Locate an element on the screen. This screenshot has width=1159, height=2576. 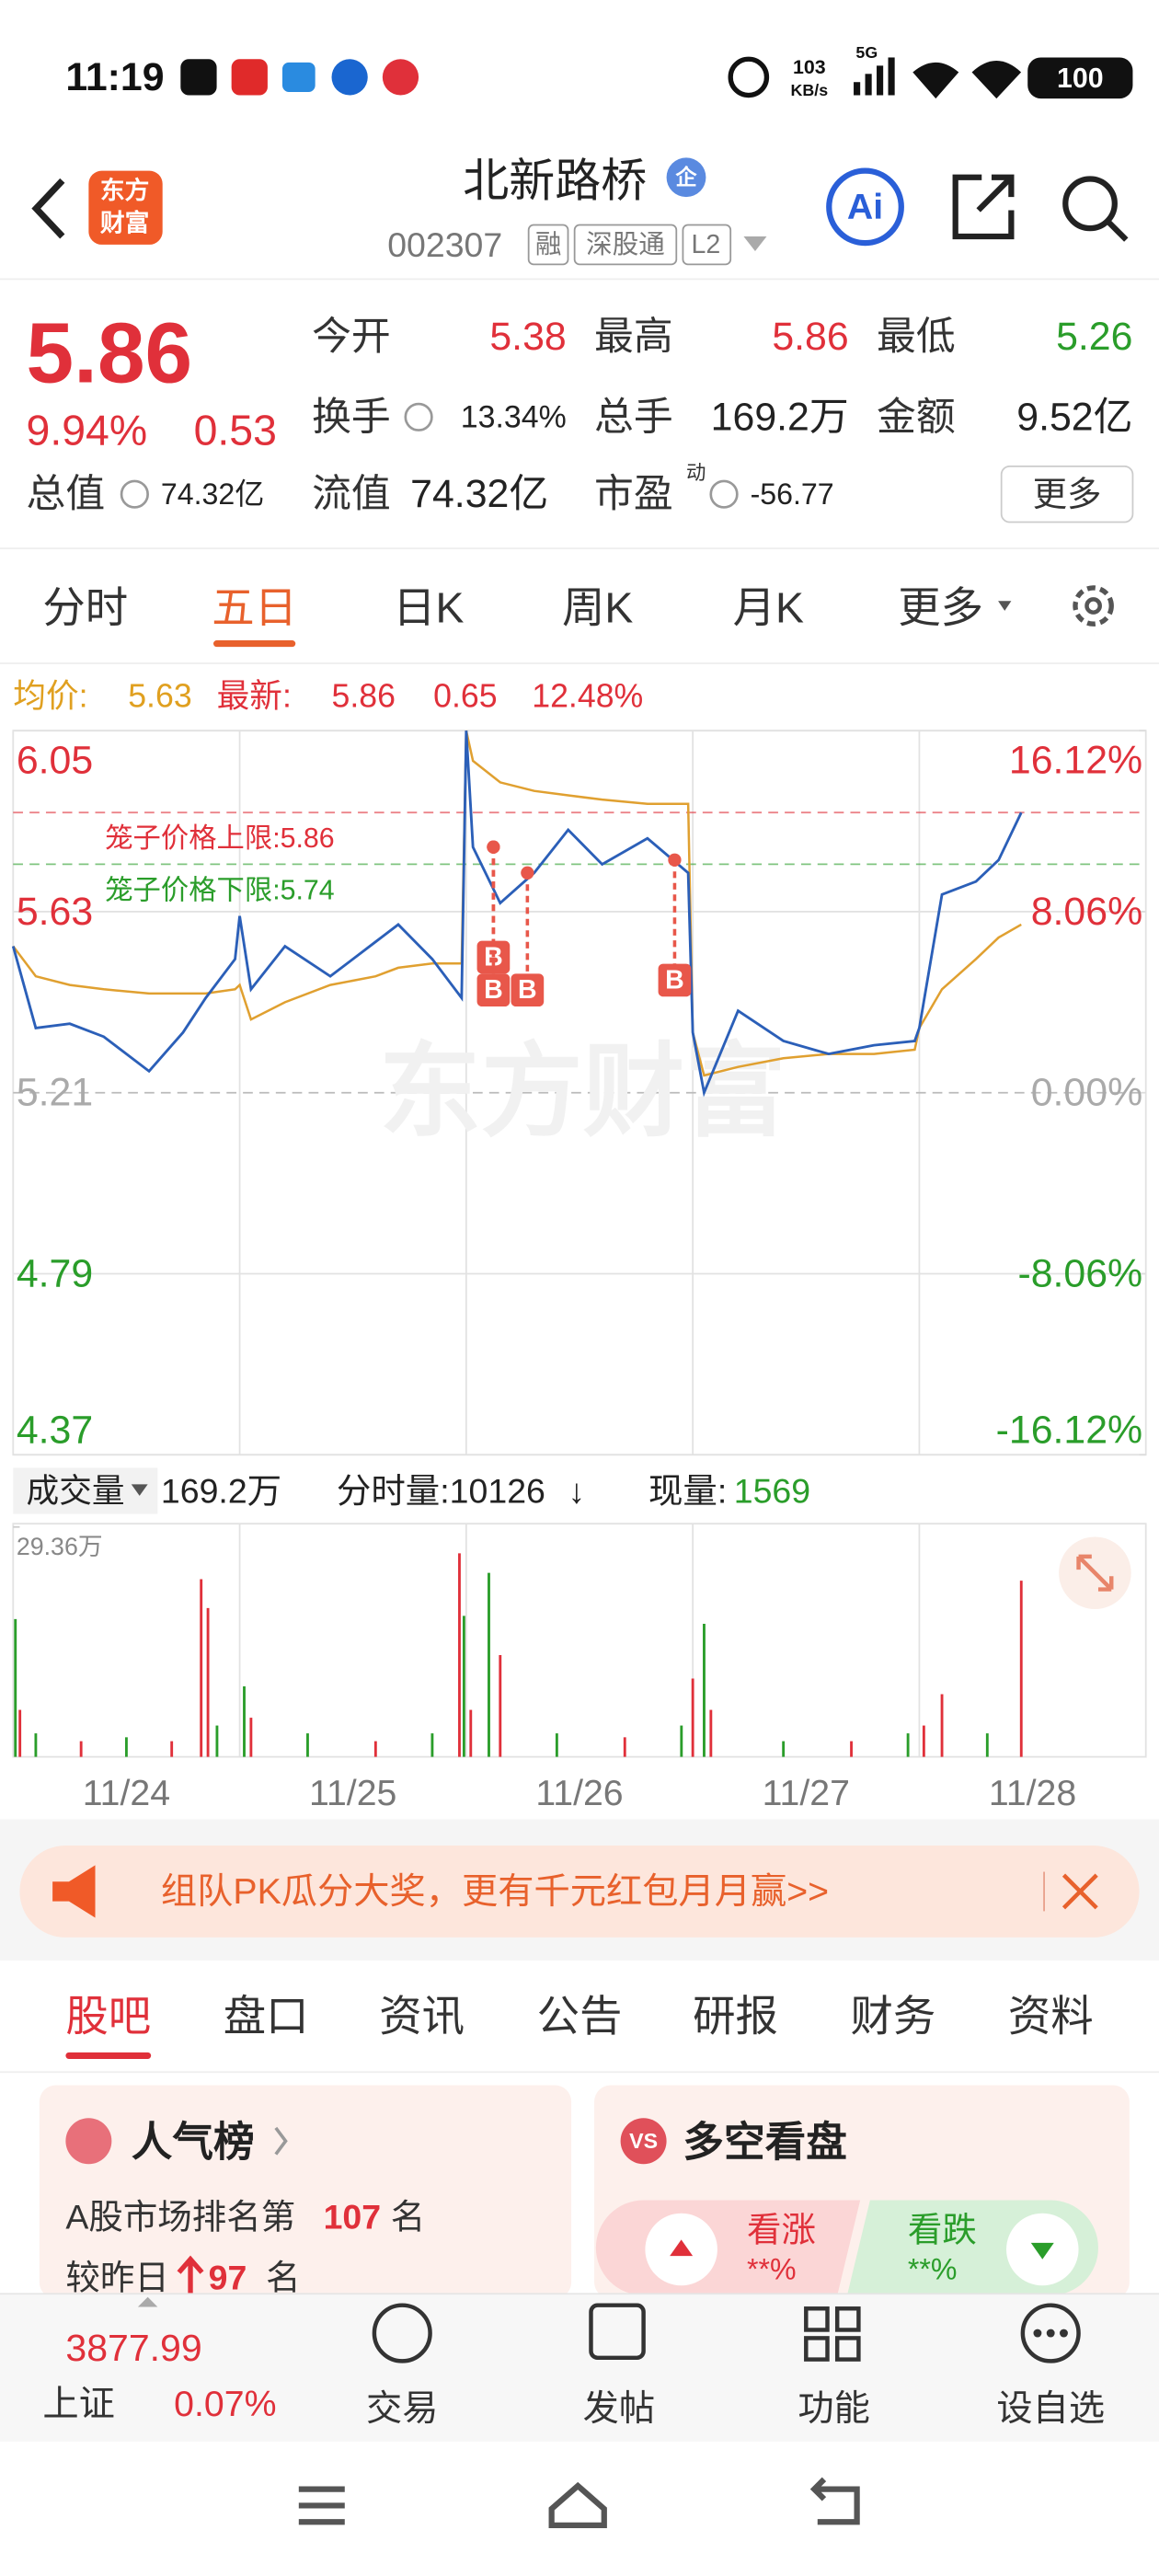
field-label-sup: 动 is located at coordinates (696, 473).